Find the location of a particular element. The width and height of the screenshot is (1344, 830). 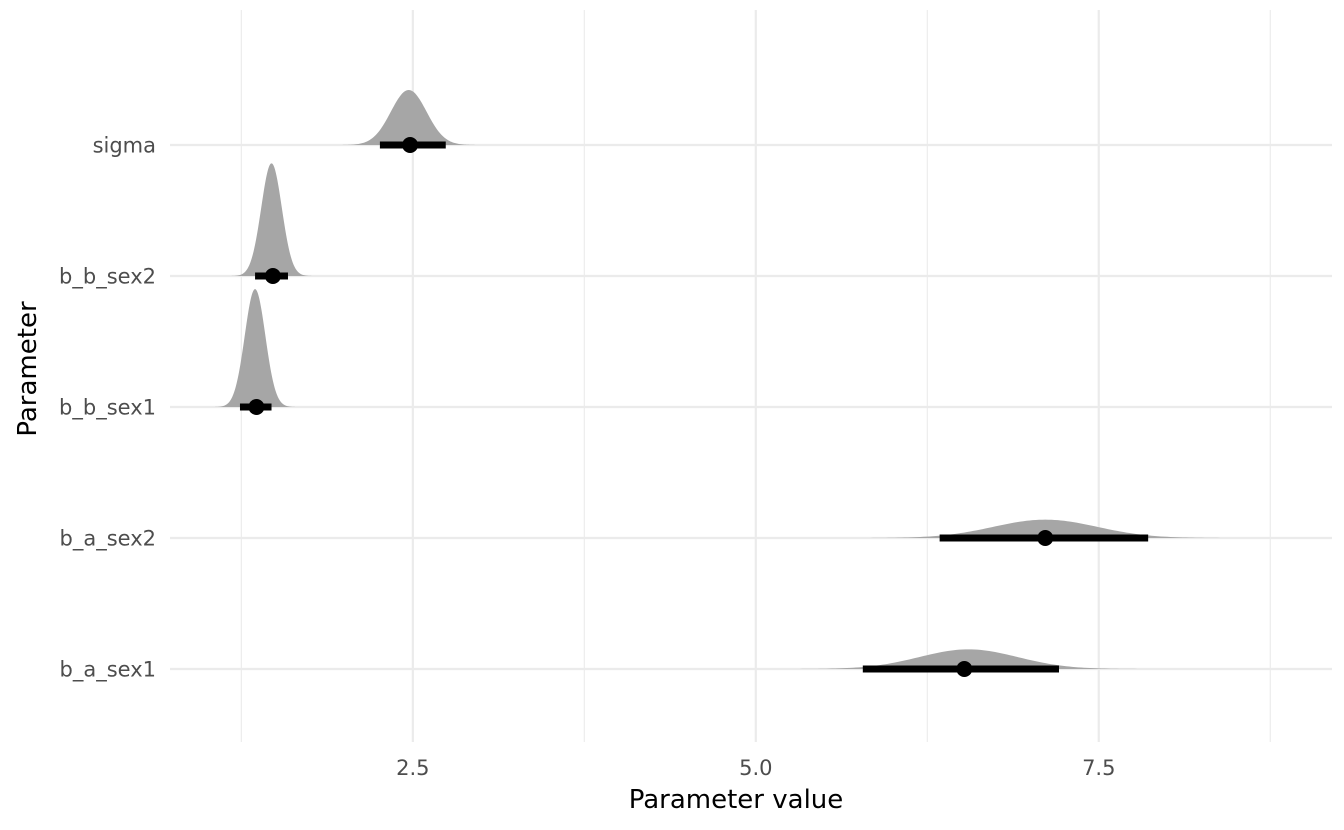

density-b_b_sex1 is located at coordinates (255, 348).